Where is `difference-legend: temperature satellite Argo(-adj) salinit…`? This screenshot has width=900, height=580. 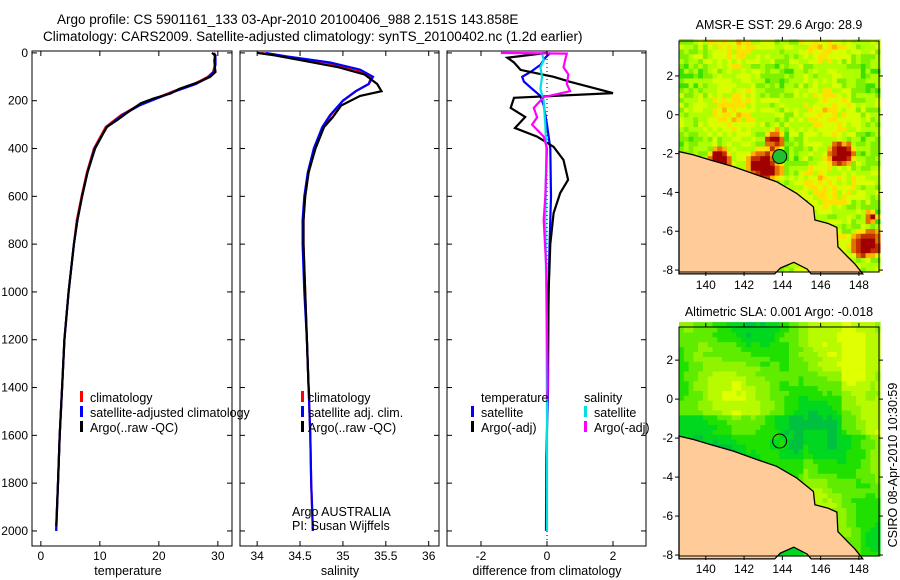 difference-legend: temperature satellite Argo(-adj) salinit… is located at coordinates (560, 413).